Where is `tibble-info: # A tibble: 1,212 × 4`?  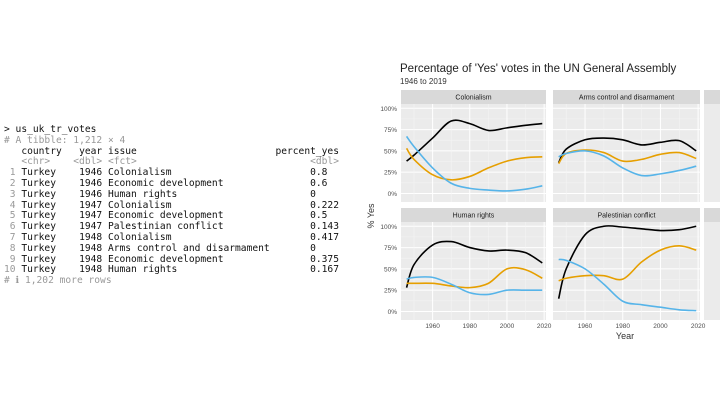 tibble-info: # A tibble: 1,212 × 4 is located at coordinates (65, 140).